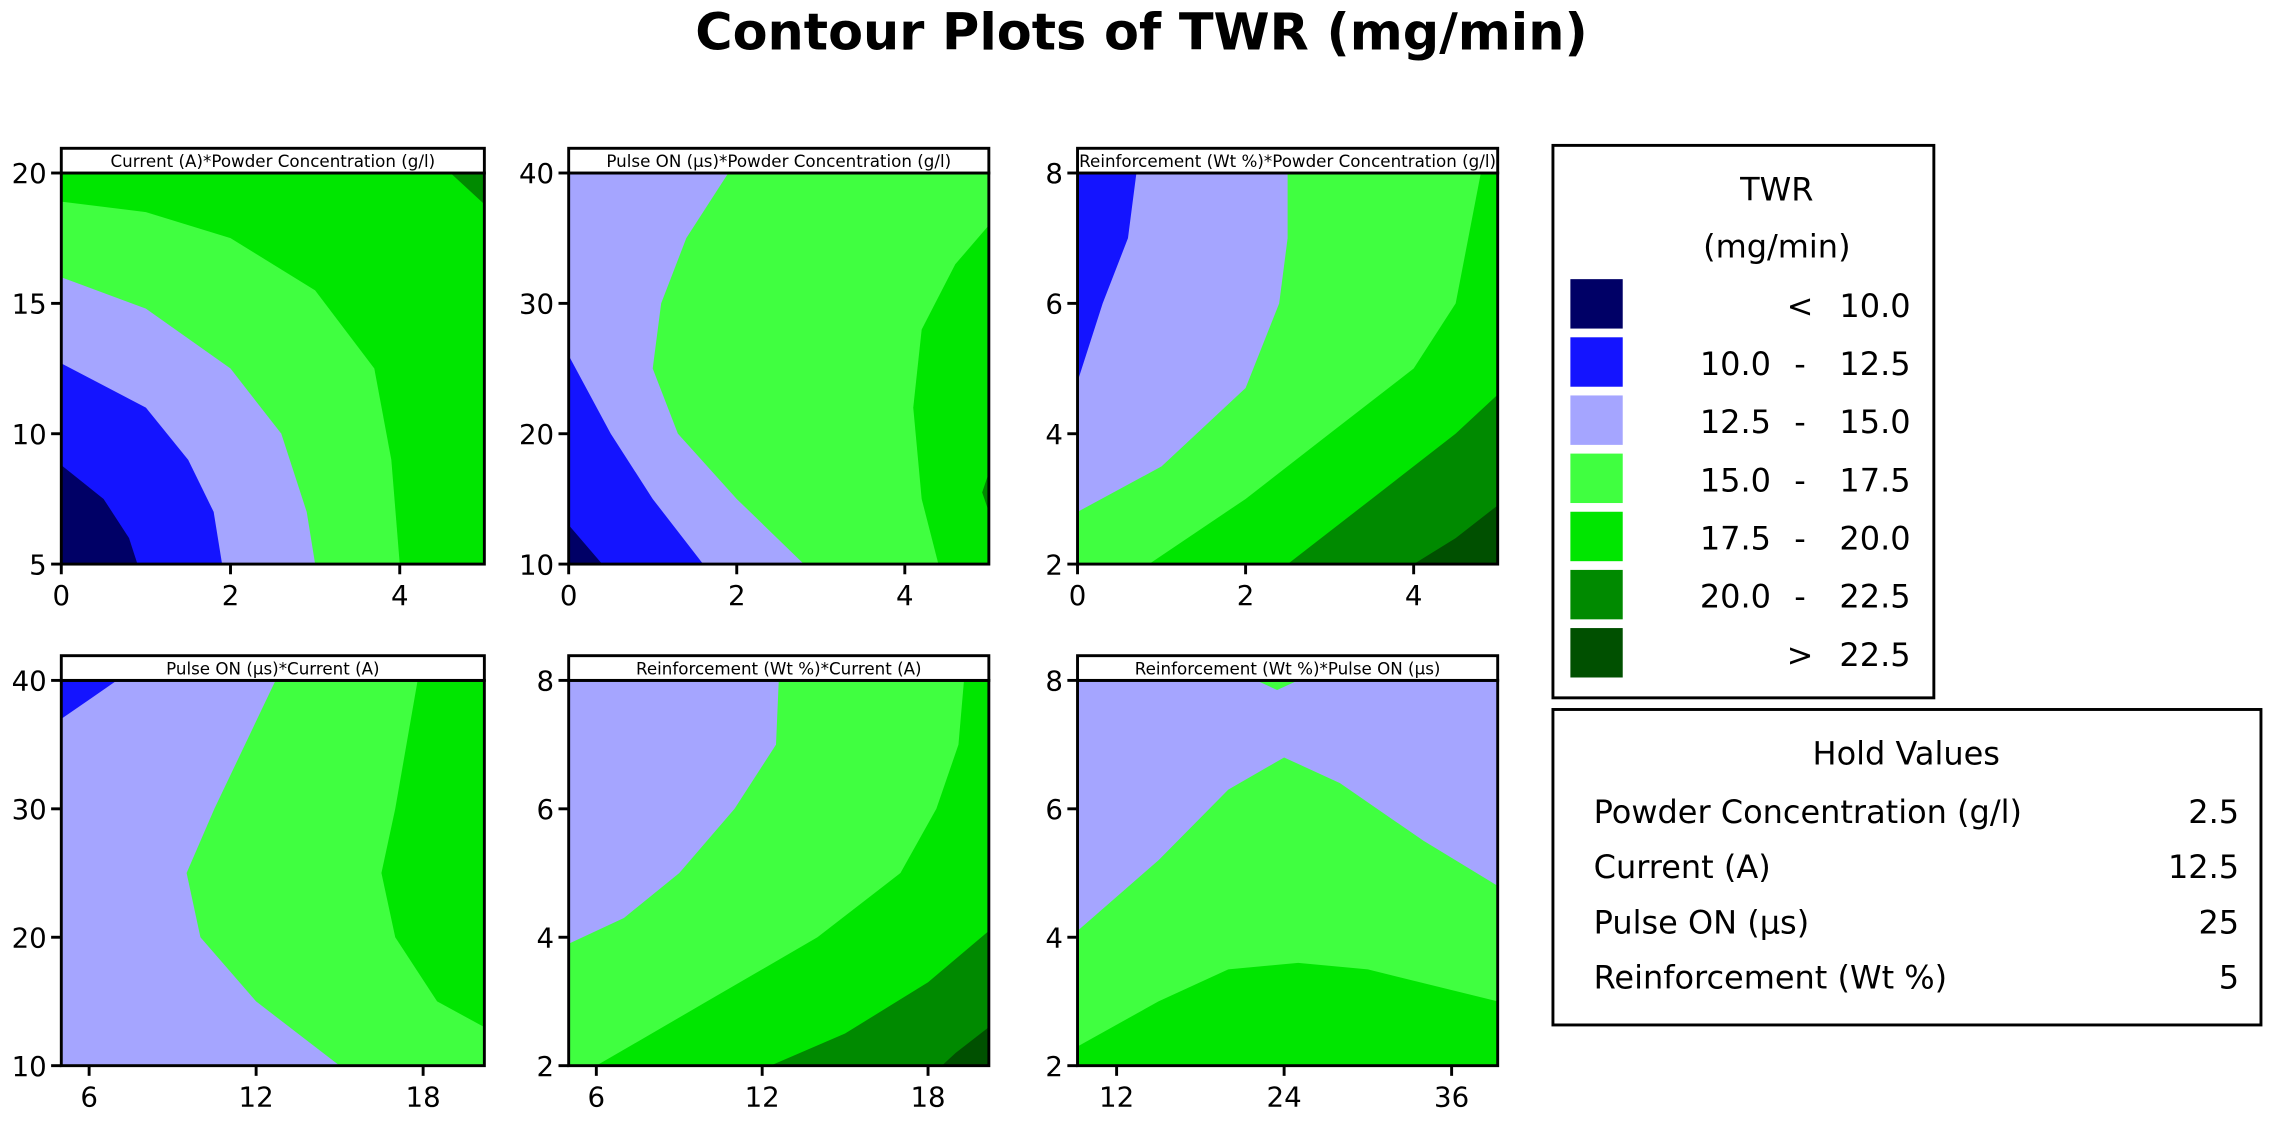  I want to click on y-tick-label: 30, so click(536, 304).